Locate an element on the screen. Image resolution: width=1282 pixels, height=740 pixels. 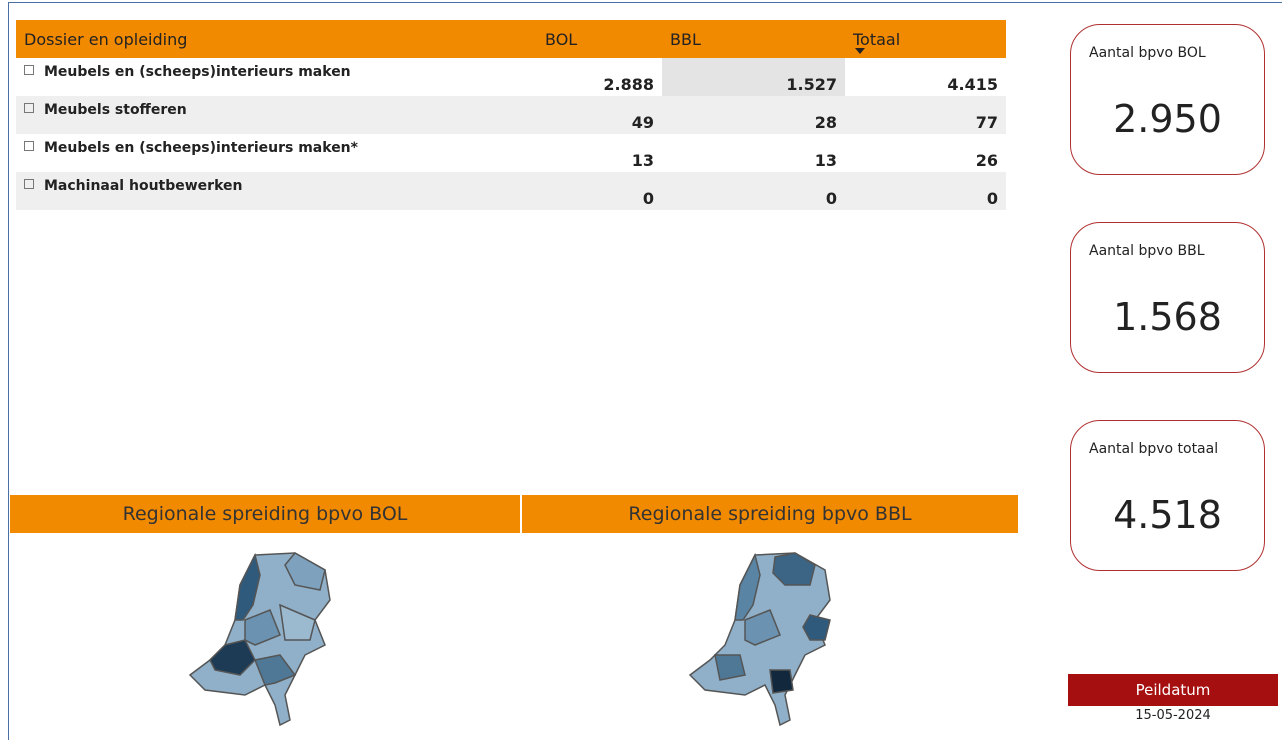
row-label-text: Meubels stofferen is located at coordinates (115, 110).